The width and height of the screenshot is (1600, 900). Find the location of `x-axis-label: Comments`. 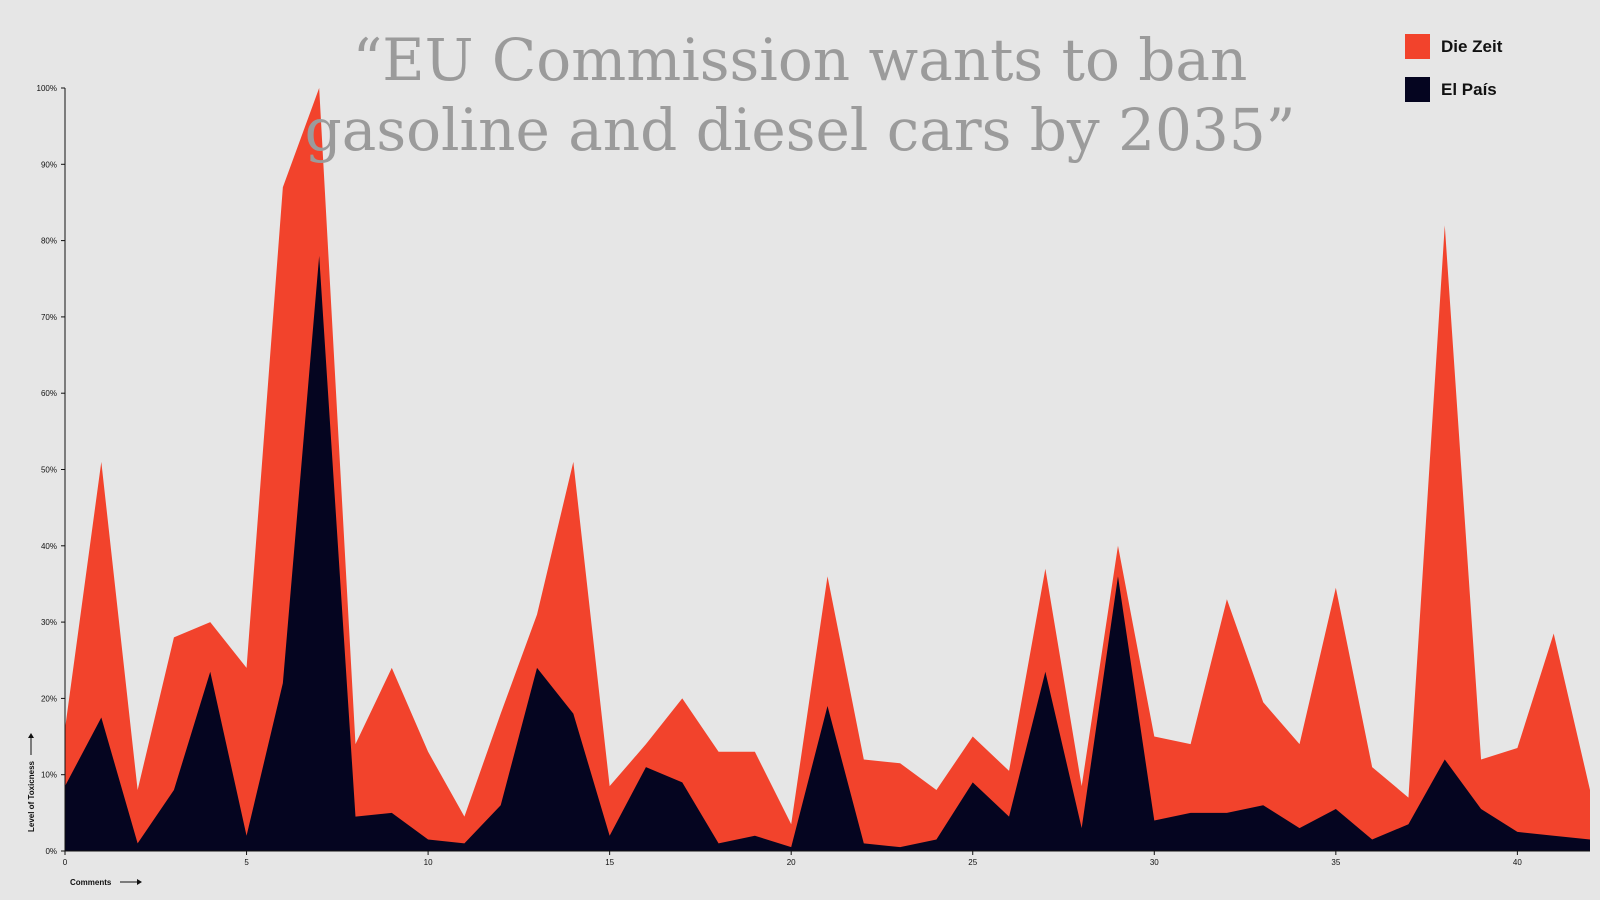

x-axis-label: Comments is located at coordinates (91, 882).